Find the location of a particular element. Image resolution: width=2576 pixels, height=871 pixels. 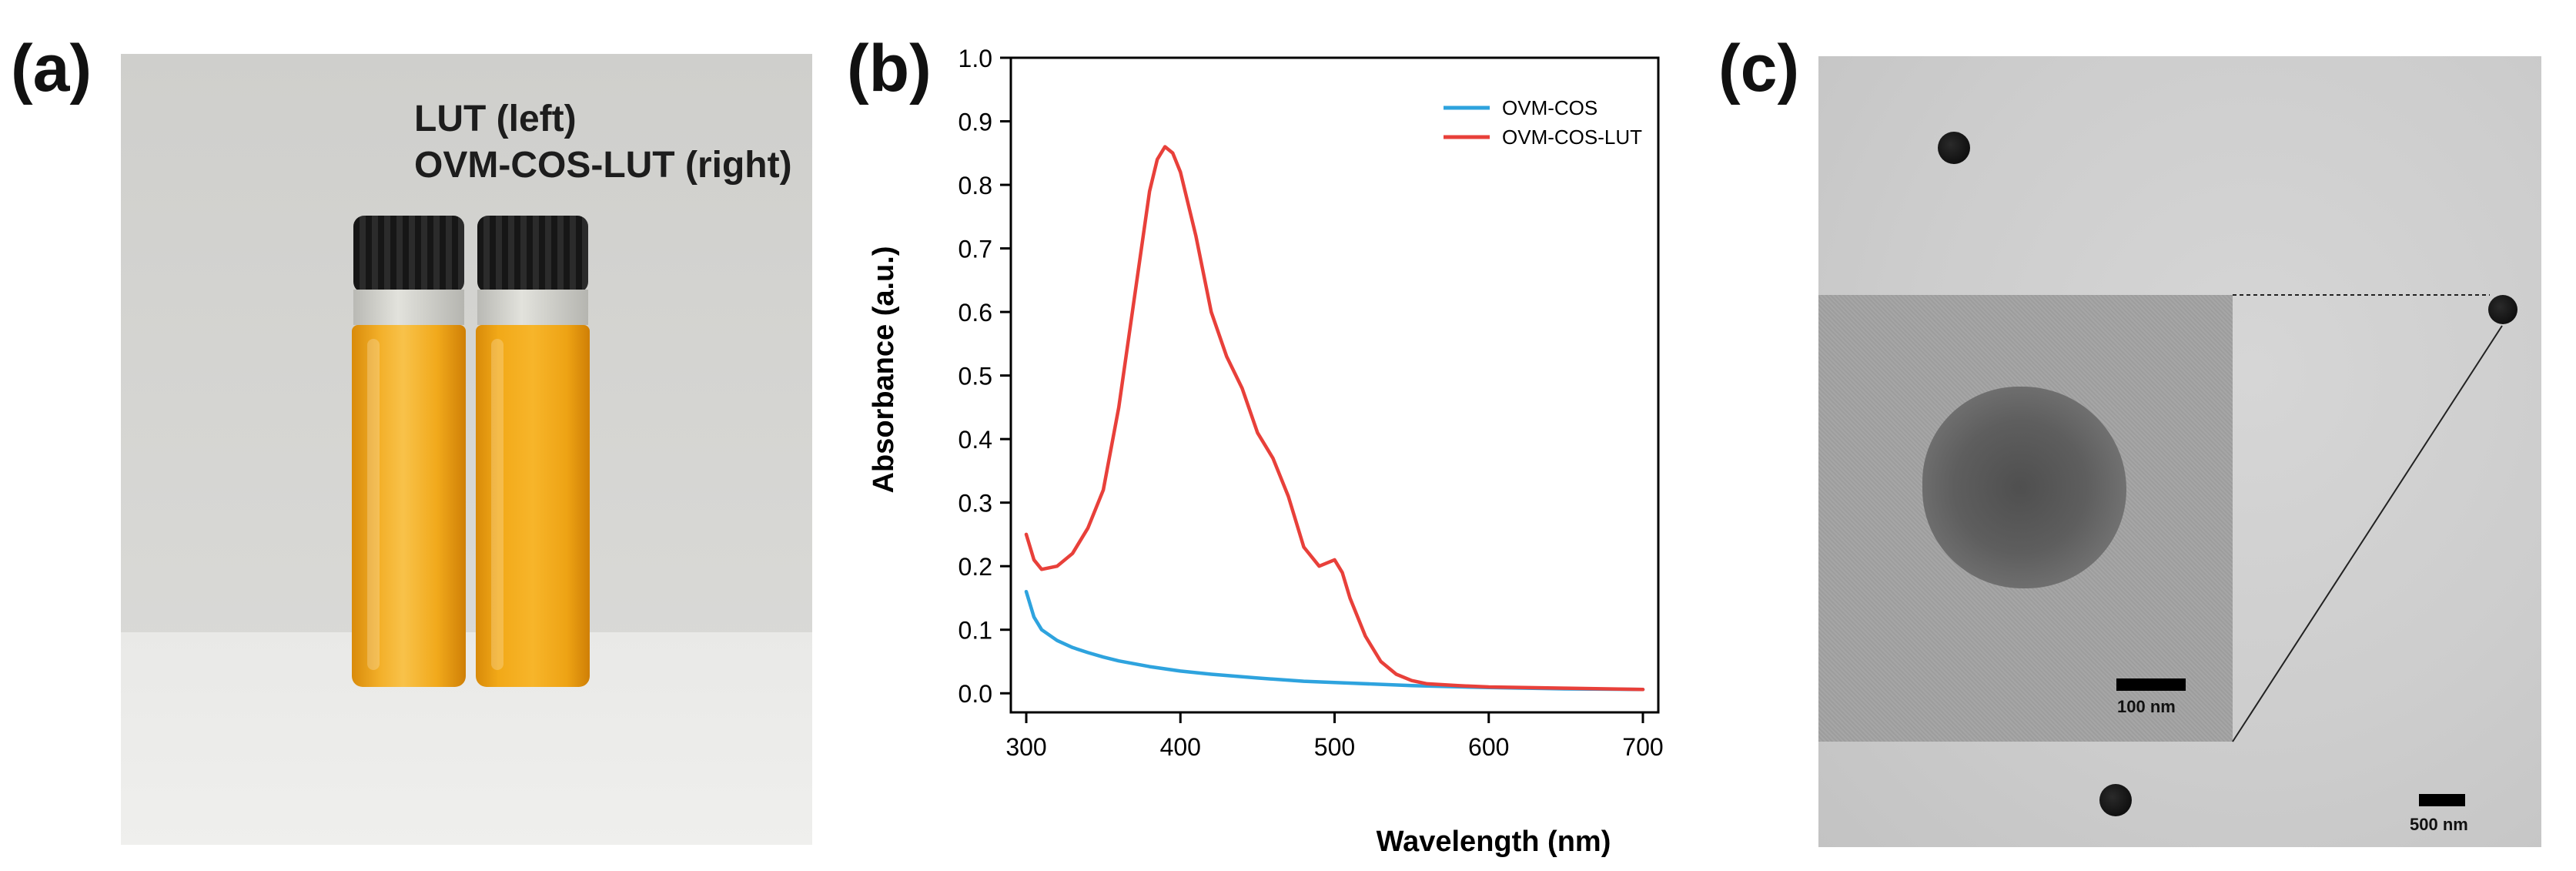

y-tick-label: 0.7 is located at coordinates (975, 249).